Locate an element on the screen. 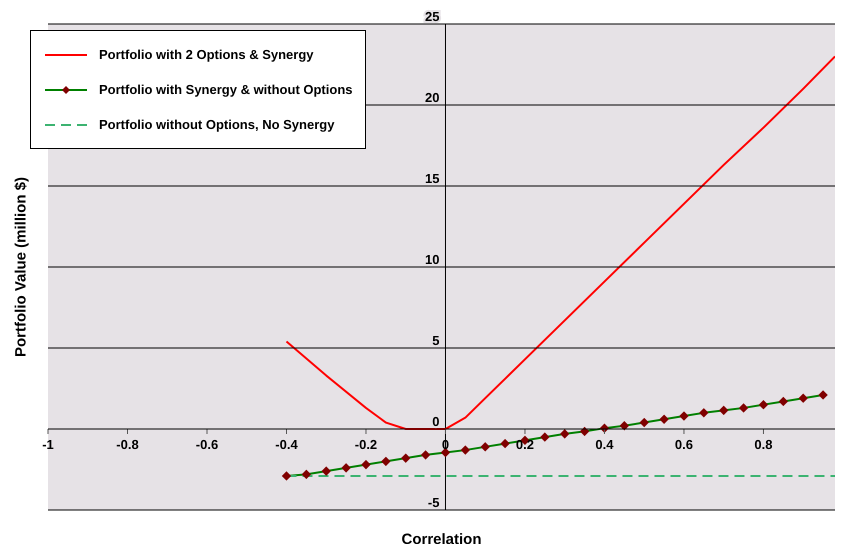 This screenshot has width=843, height=552. y-tick-label: 20 is located at coordinates (432, 97).